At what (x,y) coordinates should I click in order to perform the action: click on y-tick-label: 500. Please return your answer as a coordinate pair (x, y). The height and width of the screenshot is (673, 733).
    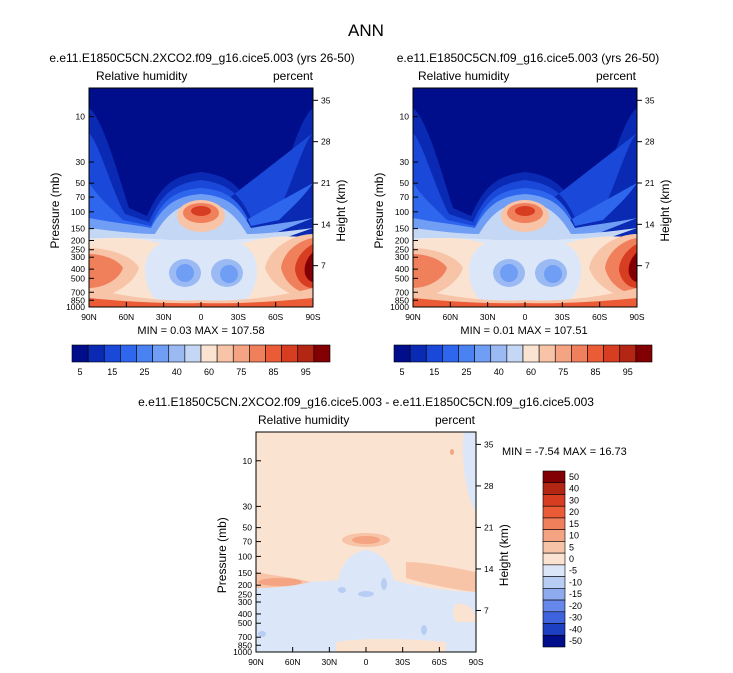
    Looking at the image, I should click on (78, 278).